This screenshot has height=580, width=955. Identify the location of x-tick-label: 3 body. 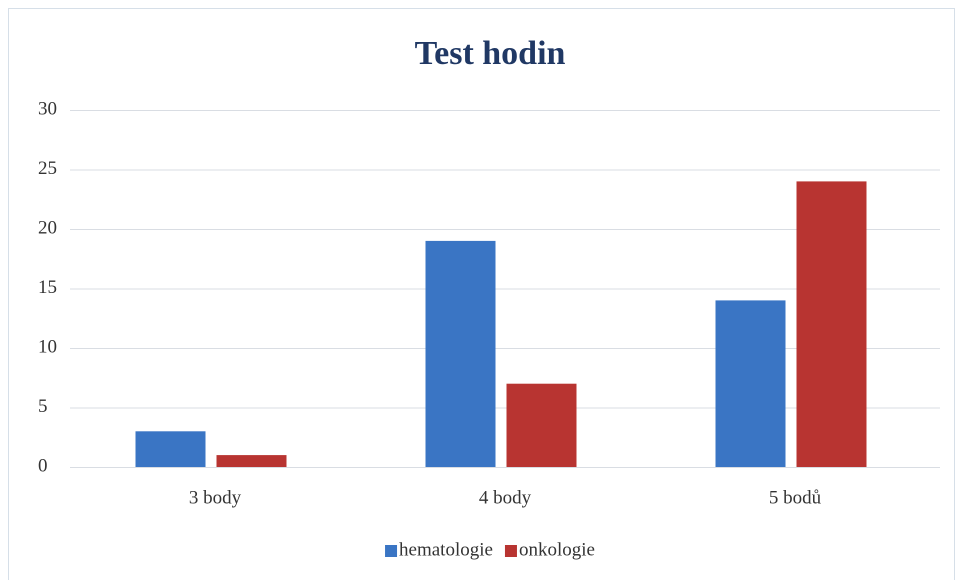
(215, 497).